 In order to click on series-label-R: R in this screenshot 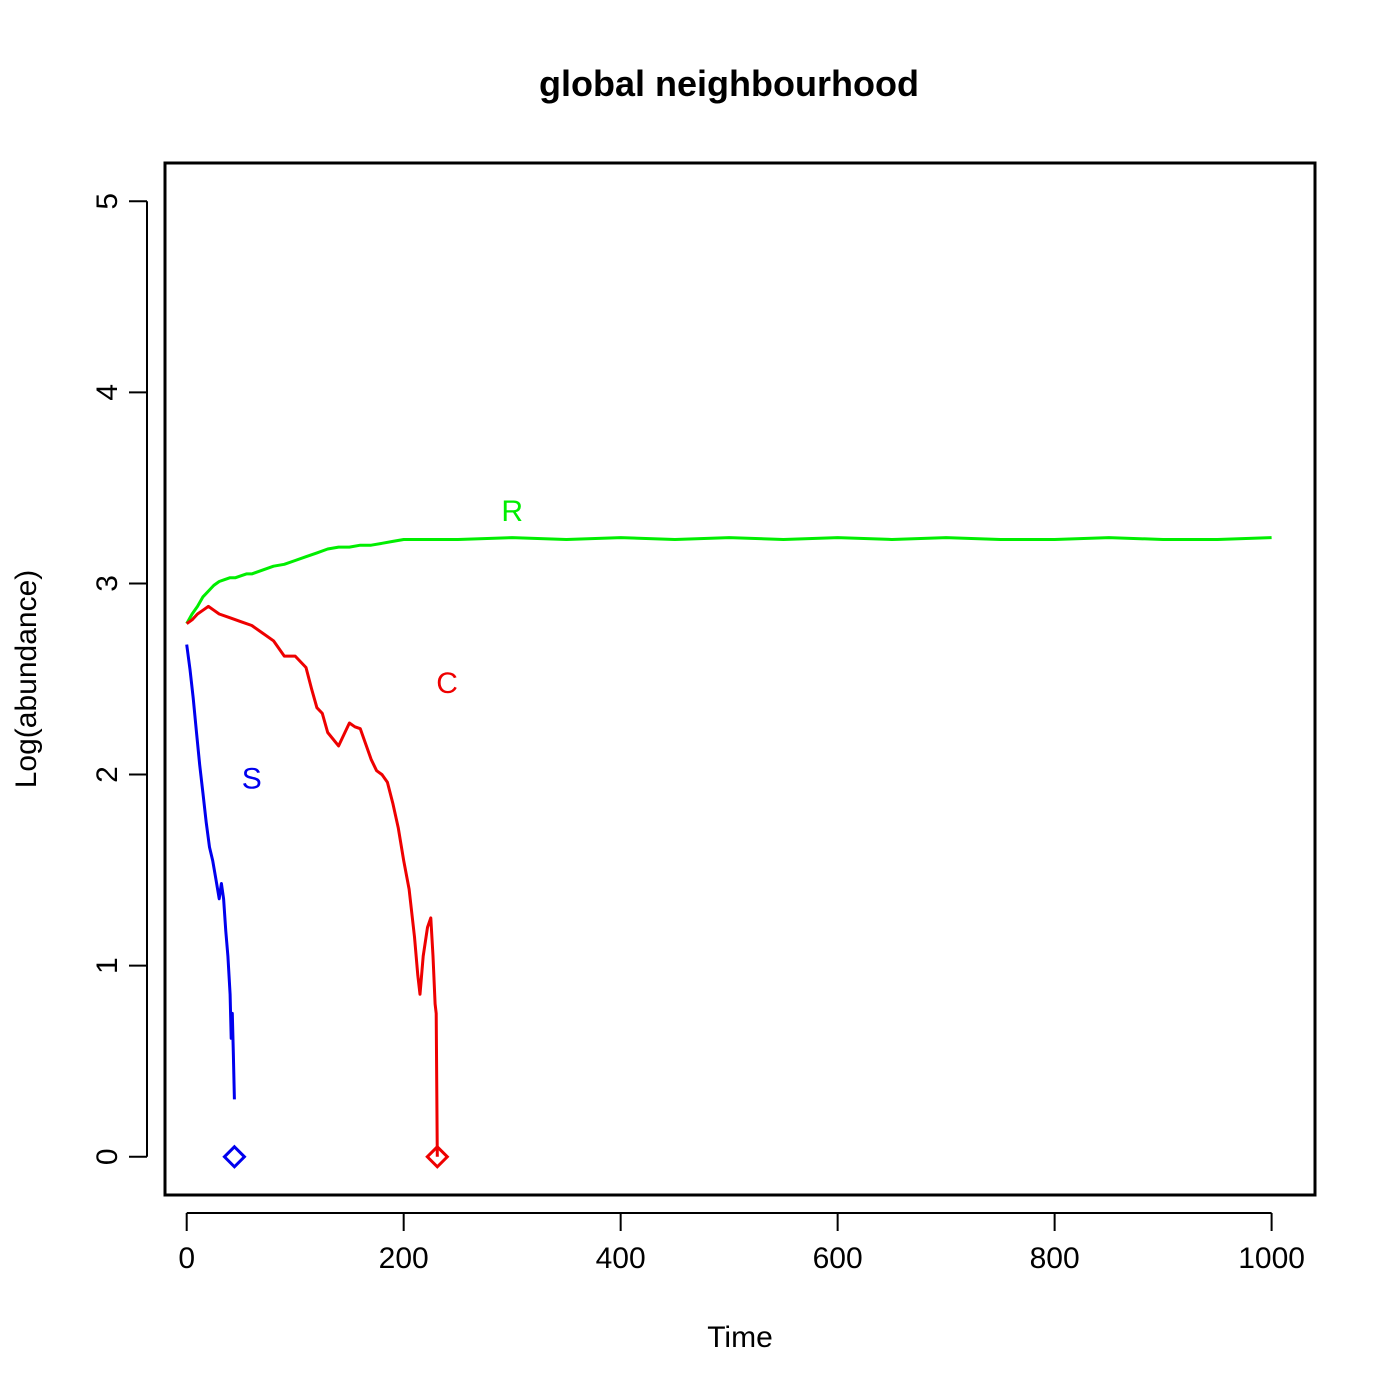, I will do `click(512, 511)`.